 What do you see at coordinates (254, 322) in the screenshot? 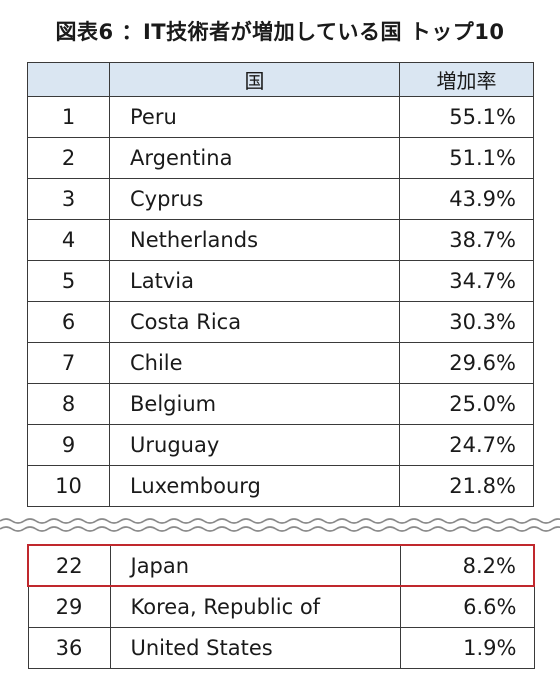
I see `country-cell: Costa Rica` at bounding box center [254, 322].